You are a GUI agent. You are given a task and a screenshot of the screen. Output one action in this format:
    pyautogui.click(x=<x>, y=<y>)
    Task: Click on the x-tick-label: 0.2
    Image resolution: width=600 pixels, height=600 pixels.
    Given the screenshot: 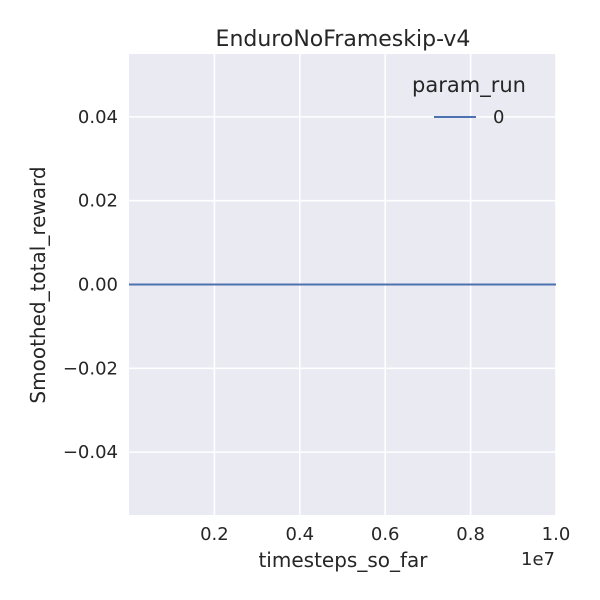 What is the action you would take?
    pyautogui.click(x=214, y=534)
    